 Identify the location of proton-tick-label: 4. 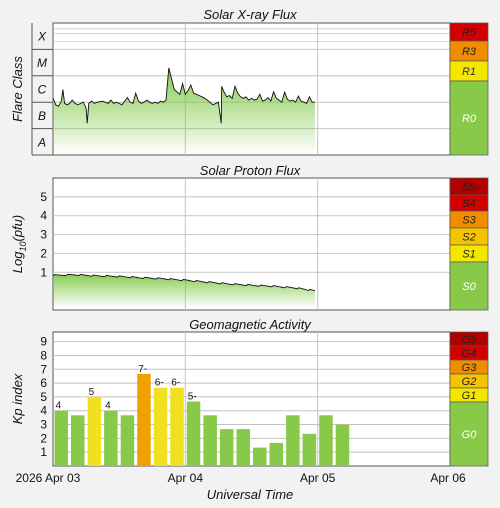
(43, 216).